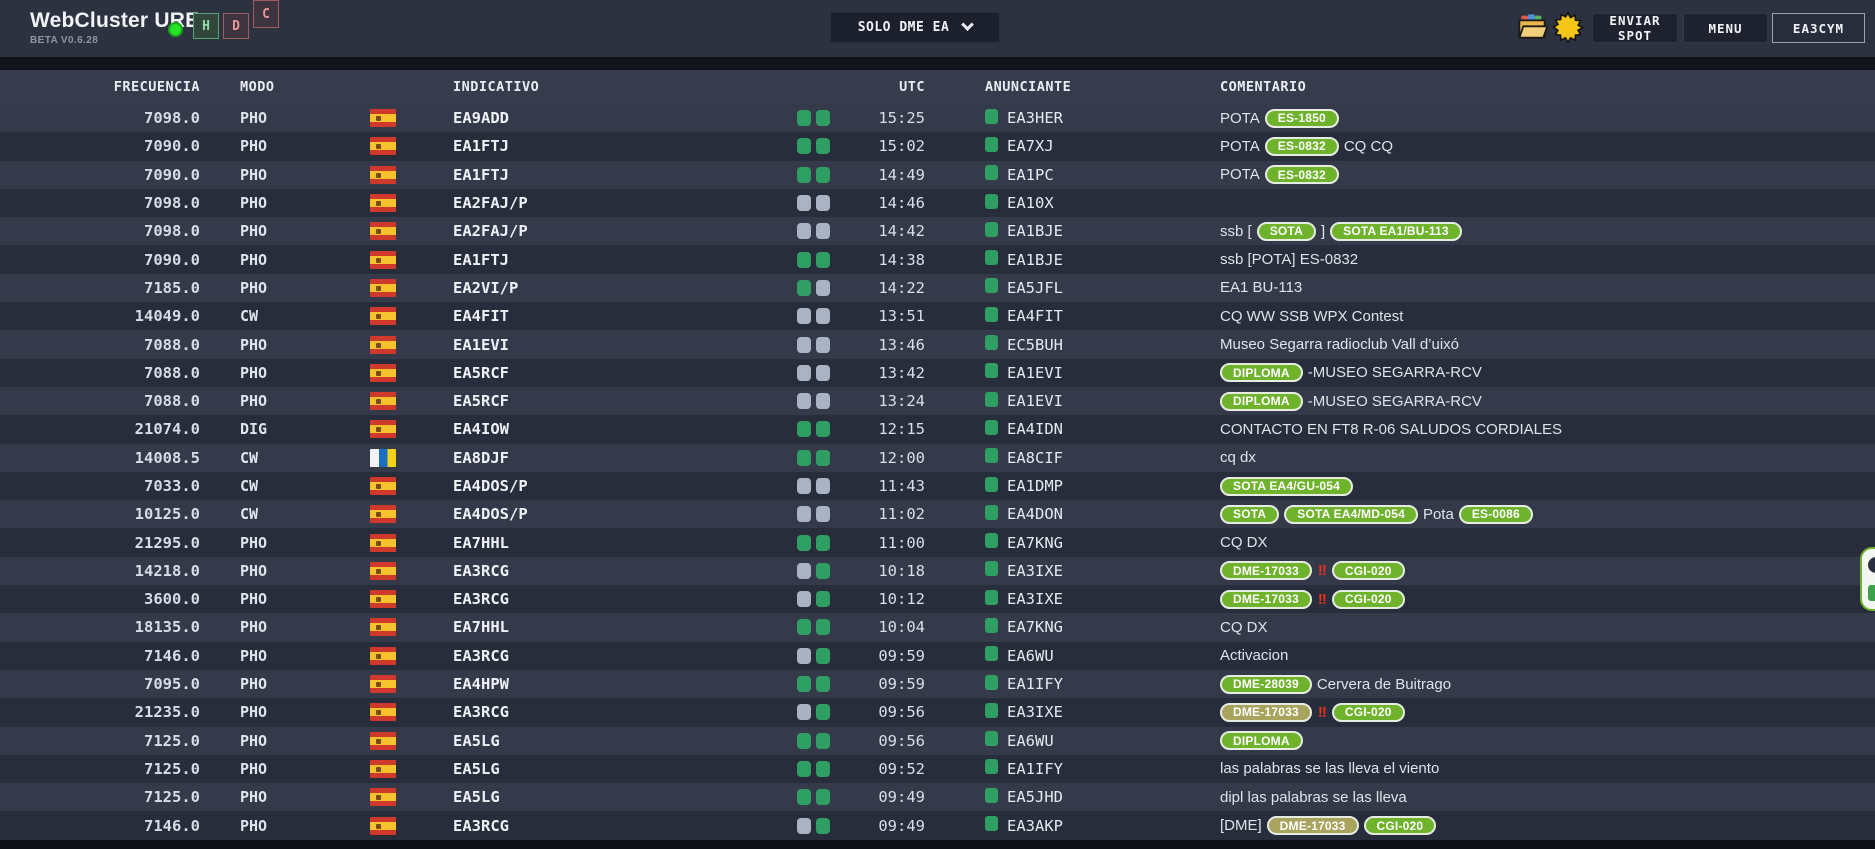 The width and height of the screenshot is (1875, 849). I want to click on callsign-cell: EA9ADD, so click(481, 118).